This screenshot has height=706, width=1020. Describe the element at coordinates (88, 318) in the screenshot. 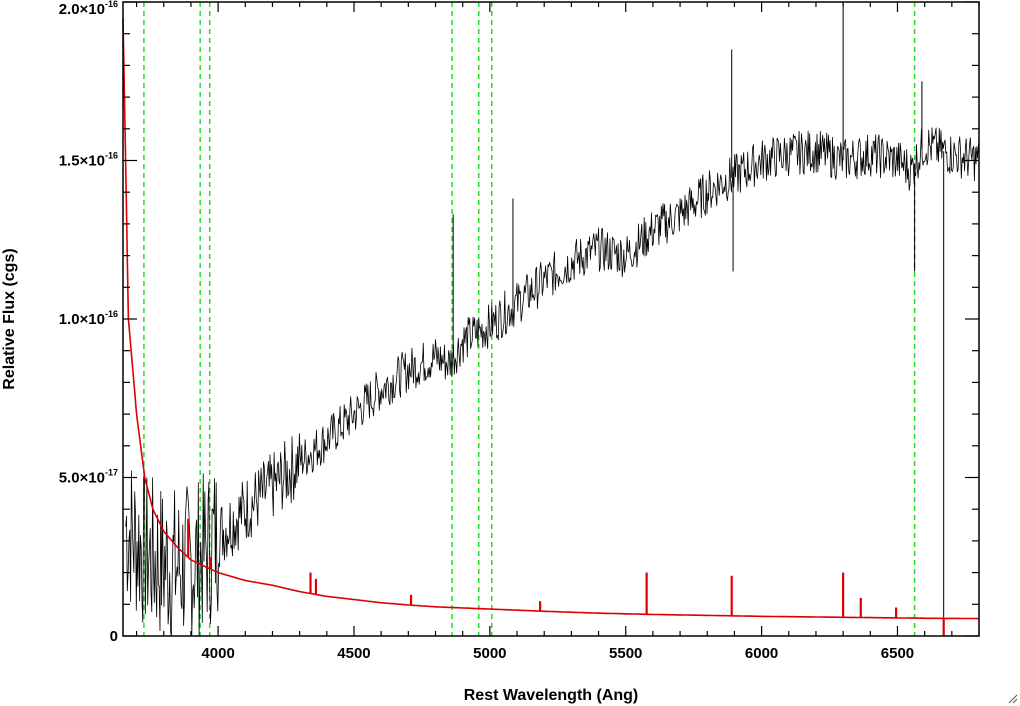

I see `y-tick-label: 1.0×10⁻¹⁶` at that location.